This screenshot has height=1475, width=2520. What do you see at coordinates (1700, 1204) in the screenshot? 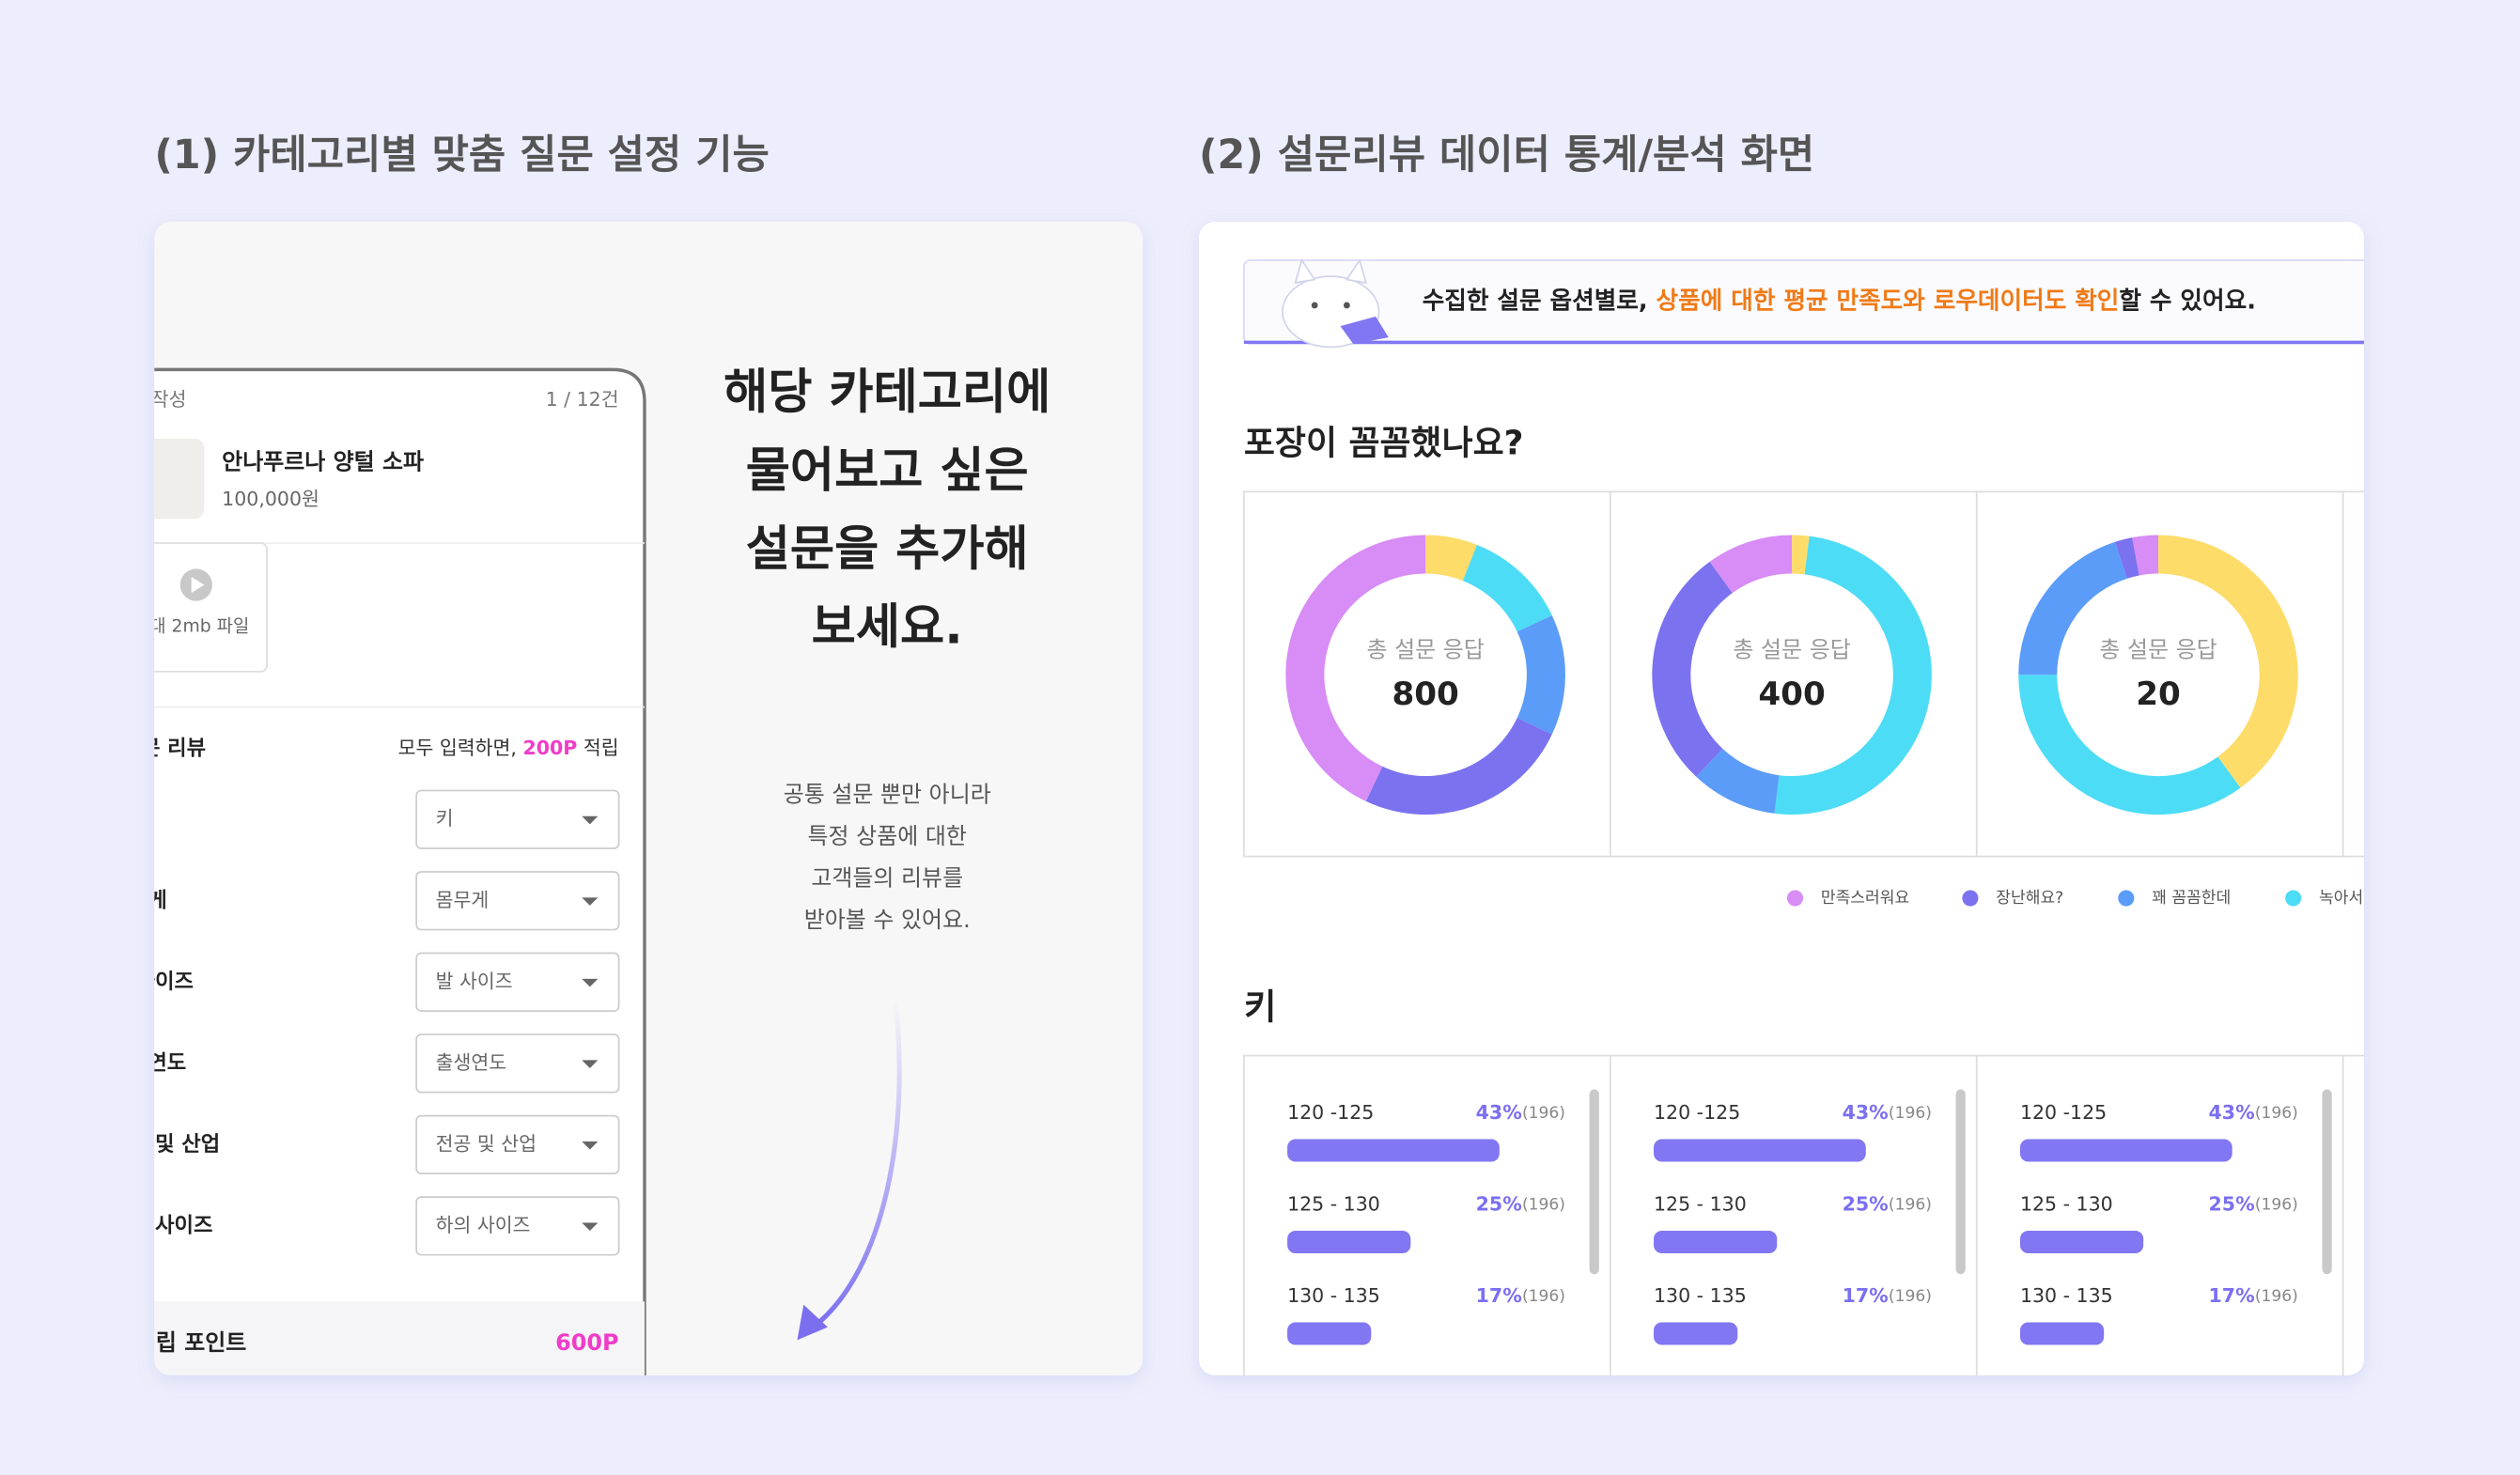
I see `bar-label: 125 - 130` at bounding box center [1700, 1204].